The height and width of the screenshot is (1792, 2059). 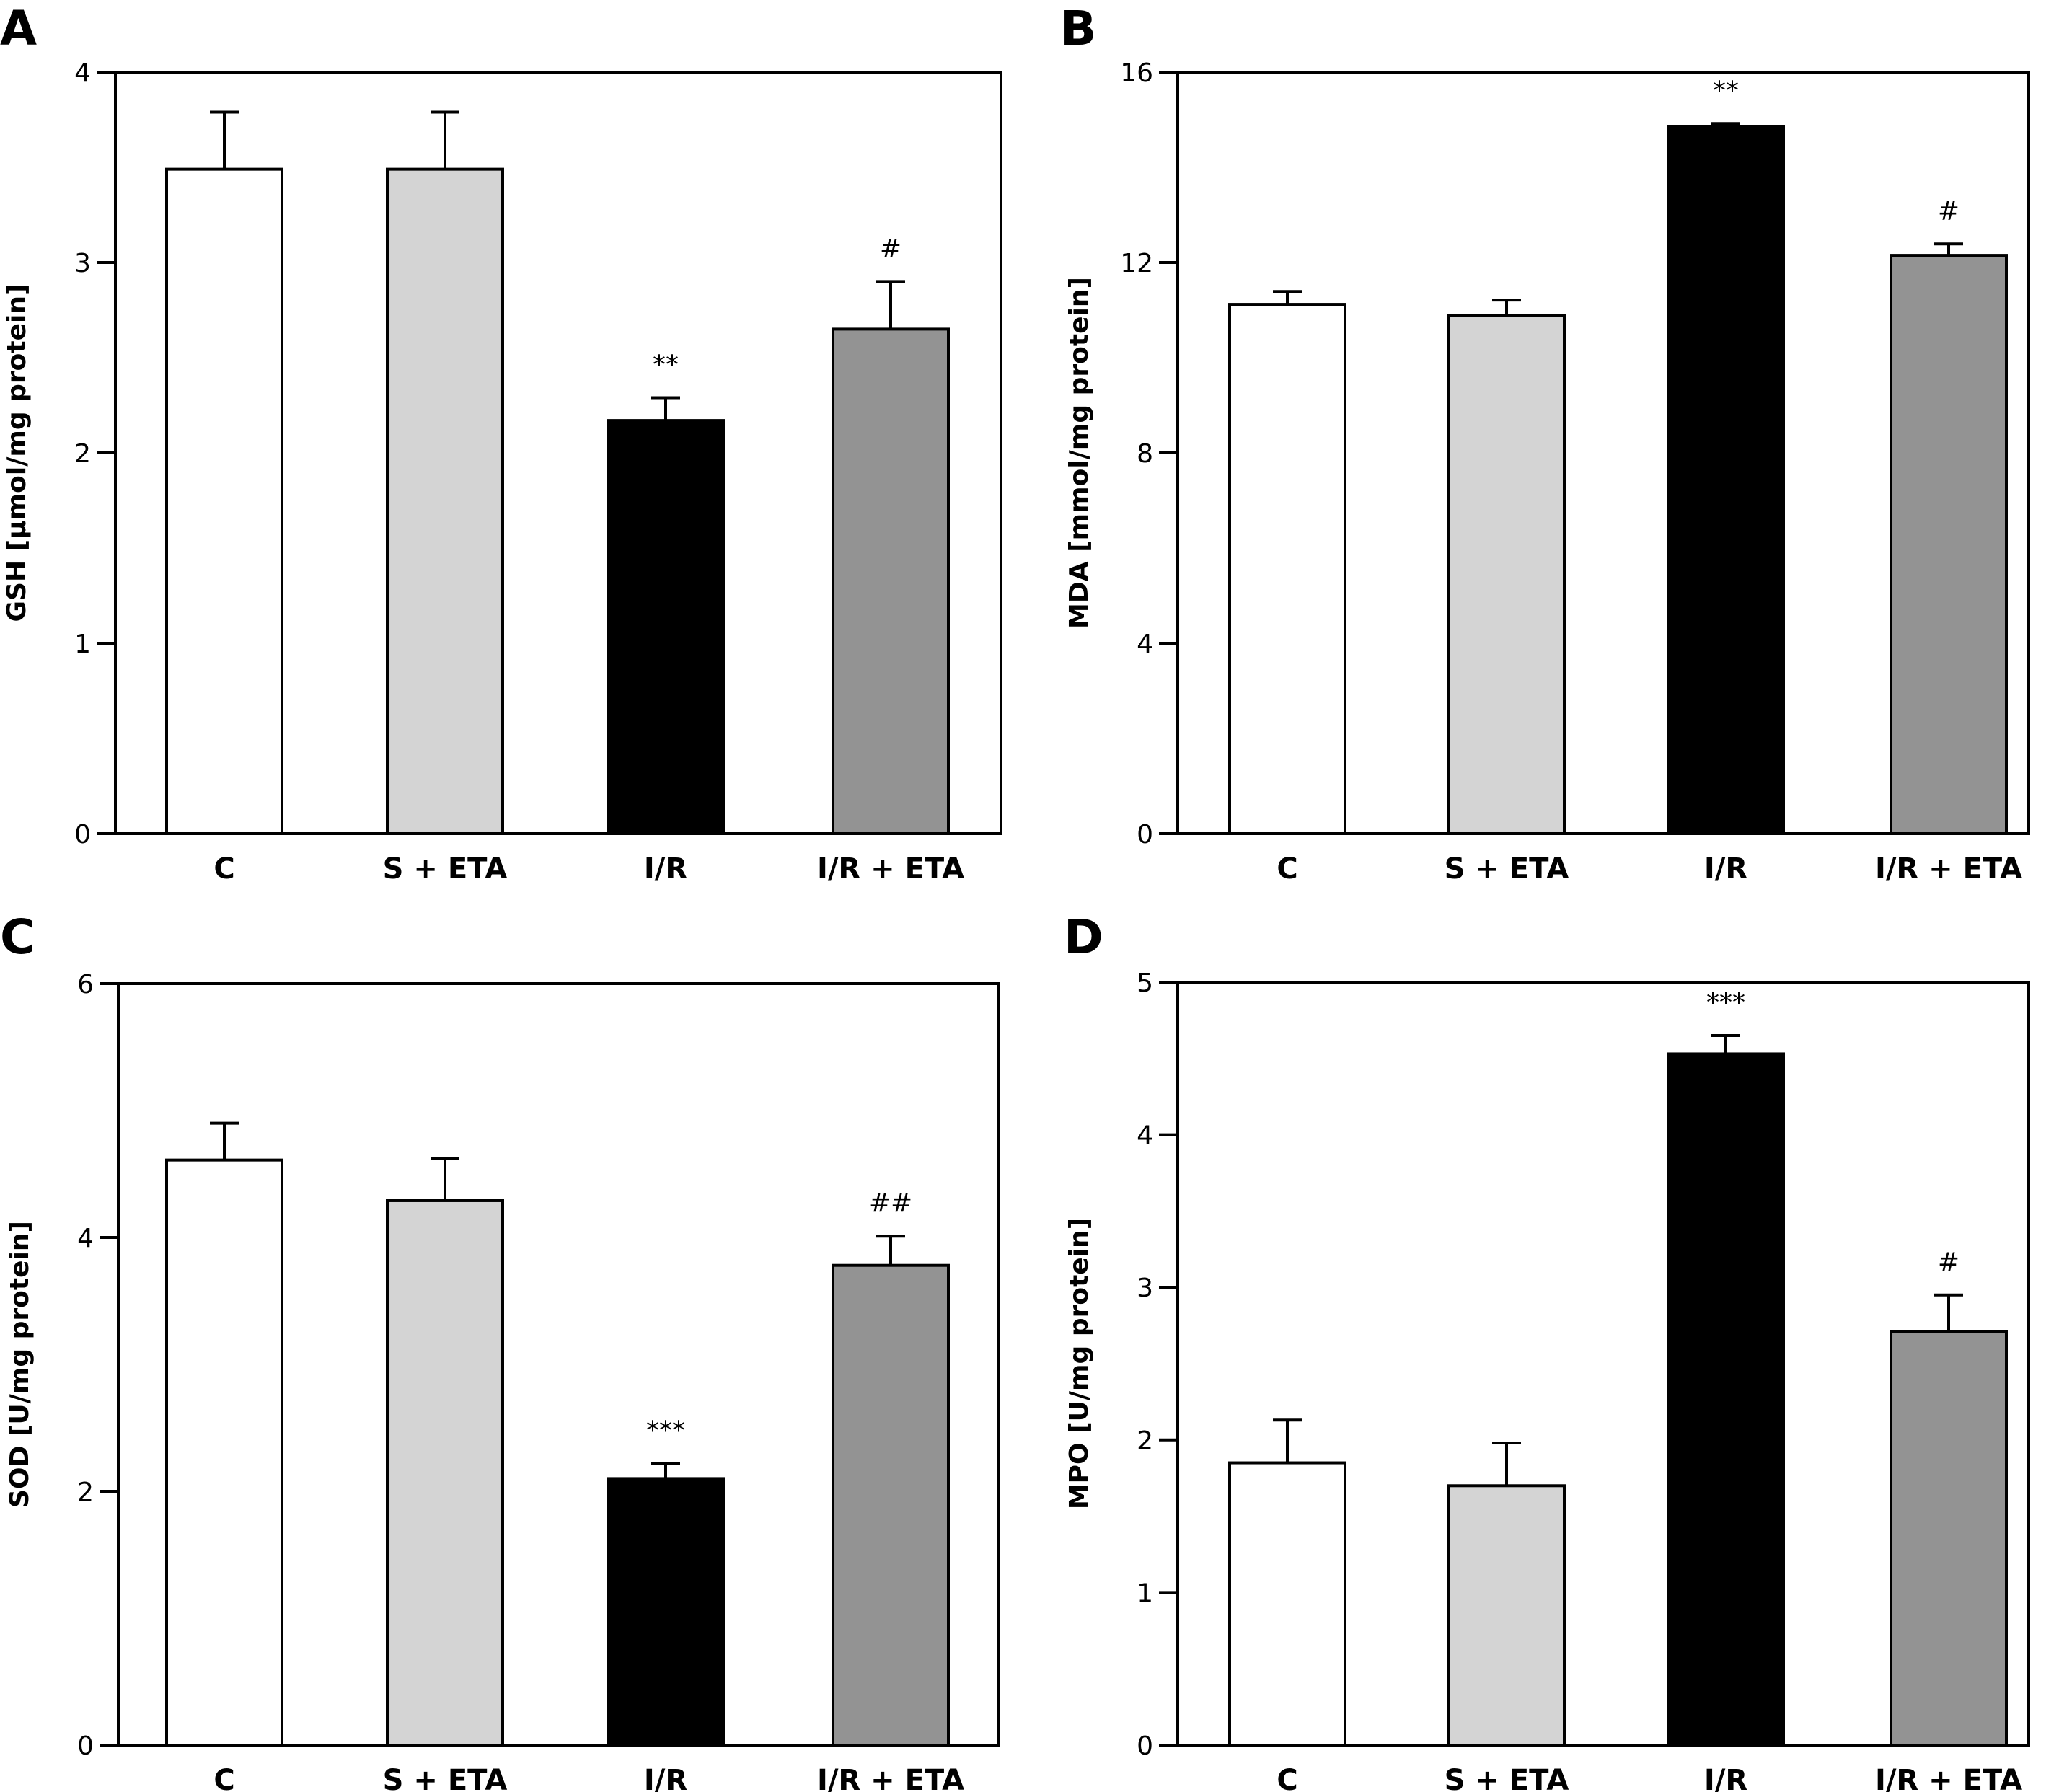 What do you see at coordinates (1079, 1363) in the screenshot?
I see `y-axis-label: MPO [U/mg protein]` at bounding box center [1079, 1363].